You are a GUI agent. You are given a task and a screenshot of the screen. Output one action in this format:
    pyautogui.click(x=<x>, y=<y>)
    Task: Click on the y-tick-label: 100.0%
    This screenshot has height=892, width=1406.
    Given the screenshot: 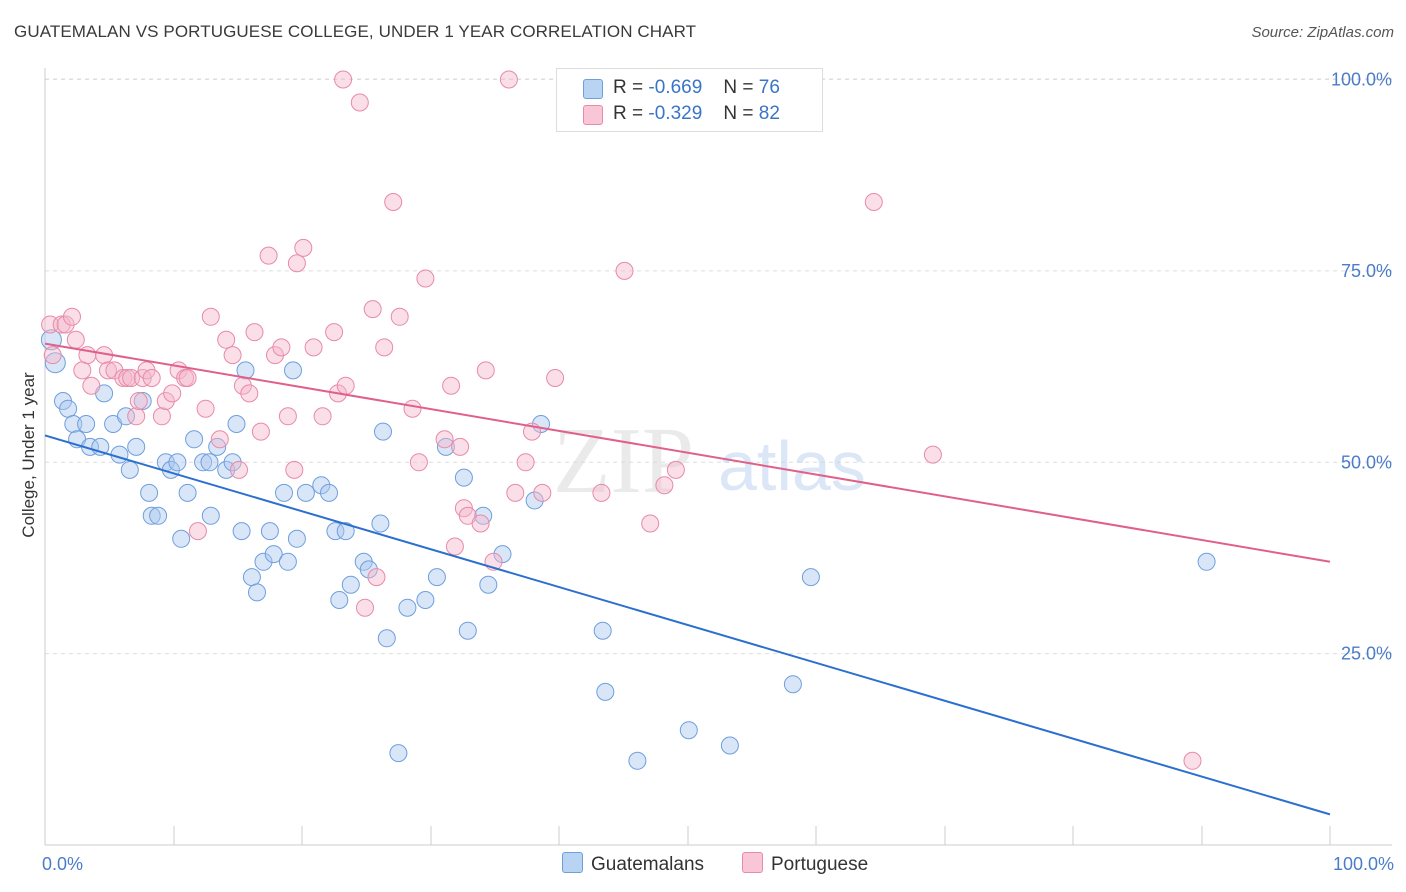 What is the action you would take?
    pyautogui.click(x=1361, y=80)
    